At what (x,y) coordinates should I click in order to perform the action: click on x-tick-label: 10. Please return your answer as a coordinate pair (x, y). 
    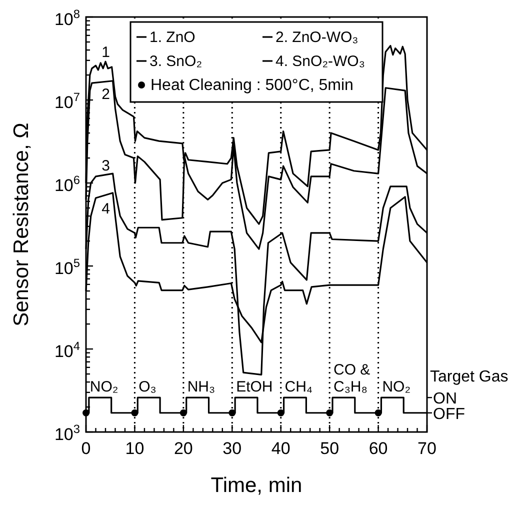
    Looking at the image, I should click on (134, 448).